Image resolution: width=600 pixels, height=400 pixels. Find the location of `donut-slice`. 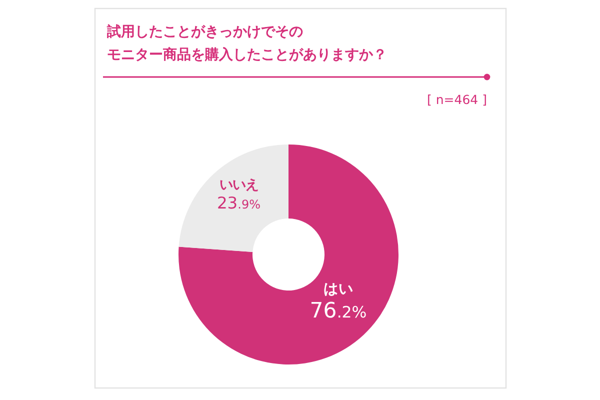

donut-slice is located at coordinates (233, 198).